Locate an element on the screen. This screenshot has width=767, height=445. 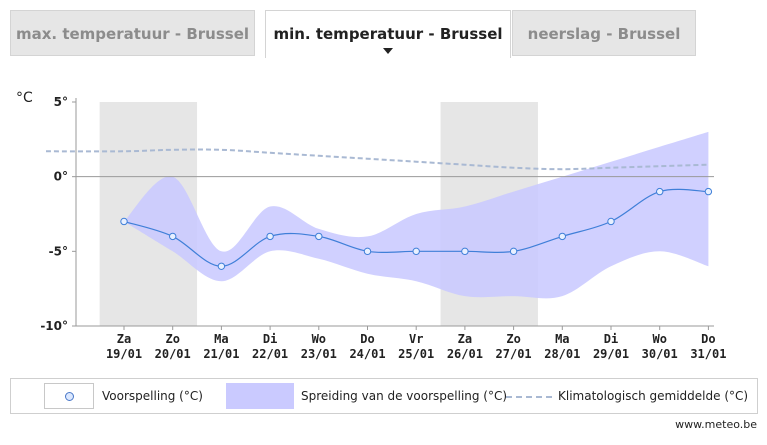
x-tick-date-6: 24/01 is located at coordinates (367, 354).